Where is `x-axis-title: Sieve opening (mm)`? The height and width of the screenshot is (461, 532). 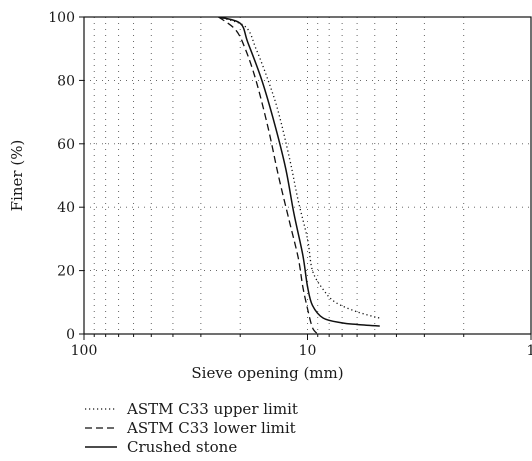 x-axis-title: Sieve opening (mm) is located at coordinates (267, 373).